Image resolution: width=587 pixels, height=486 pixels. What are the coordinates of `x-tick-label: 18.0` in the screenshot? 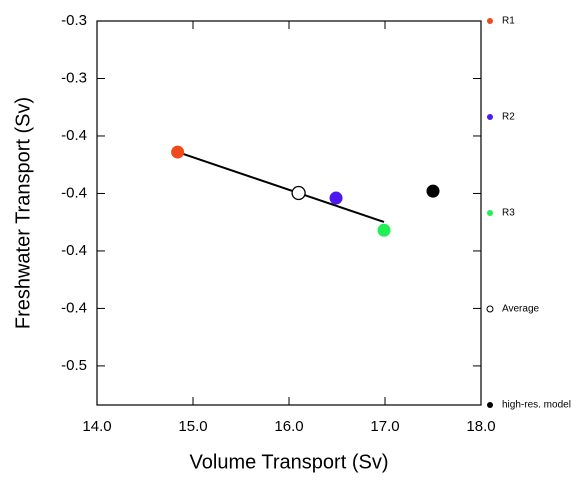 It's located at (480, 426).